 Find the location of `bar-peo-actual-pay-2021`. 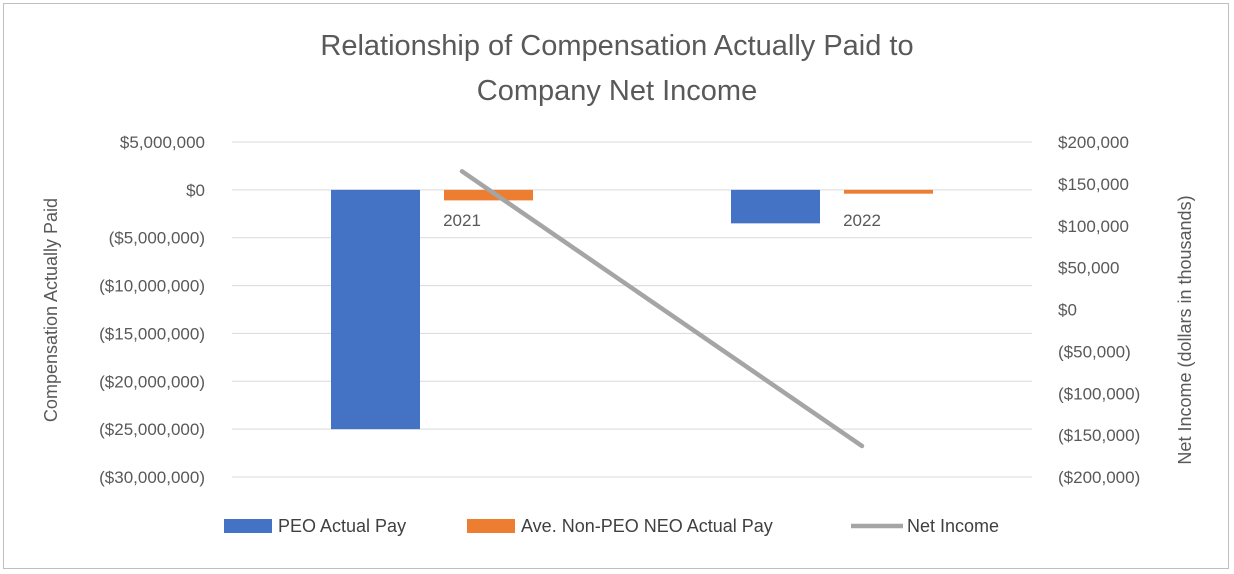

bar-peo-actual-pay-2021 is located at coordinates (375, 309).